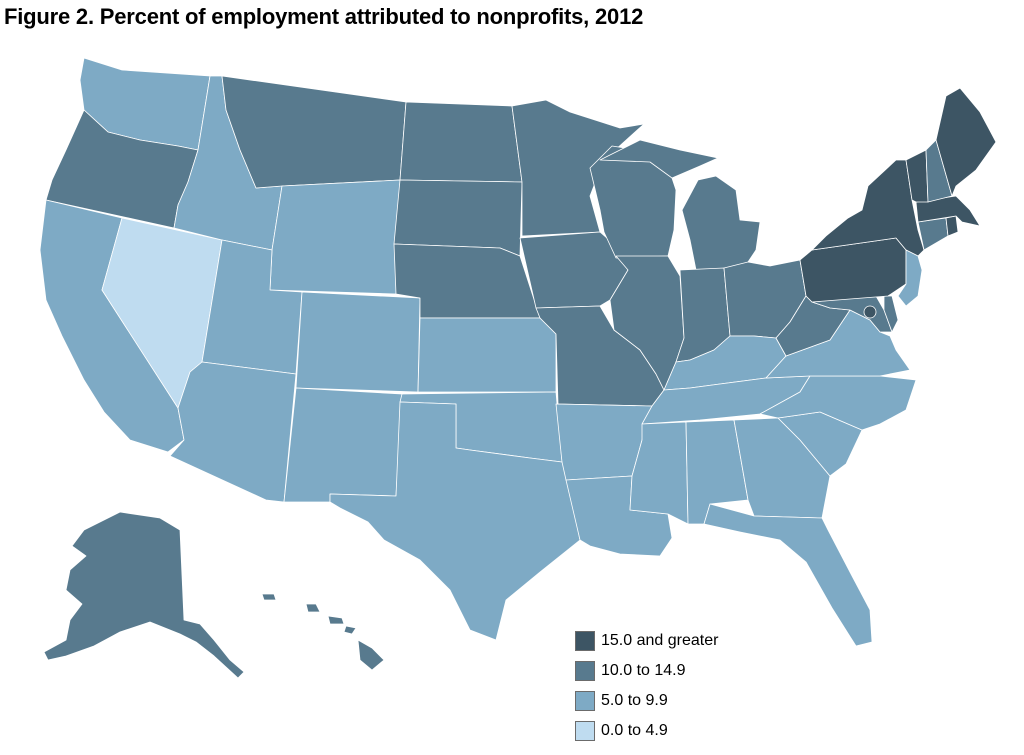  Describe the element at coordinates (487, 355) in the screenshot. I see `state-KS` at that location.